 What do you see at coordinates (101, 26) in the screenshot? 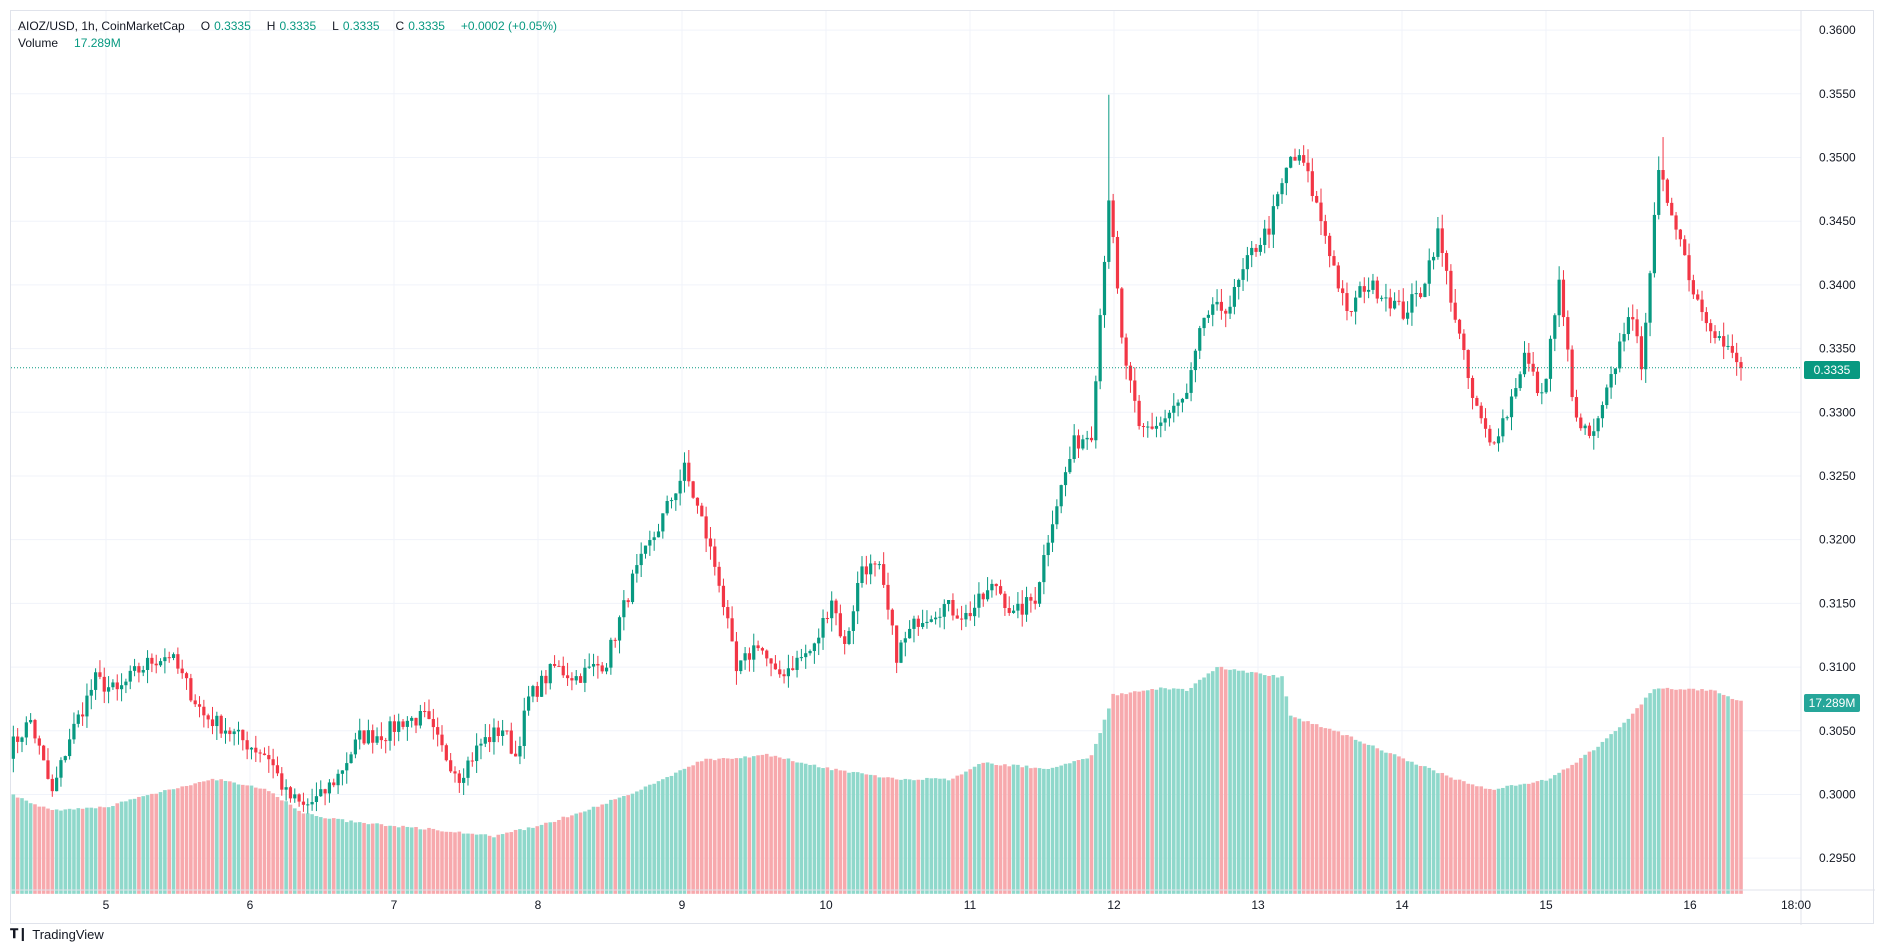
I see `symbol-title: AIOZ/USD, 1h, CoinMarketCap` at bounding box center [101, 26].